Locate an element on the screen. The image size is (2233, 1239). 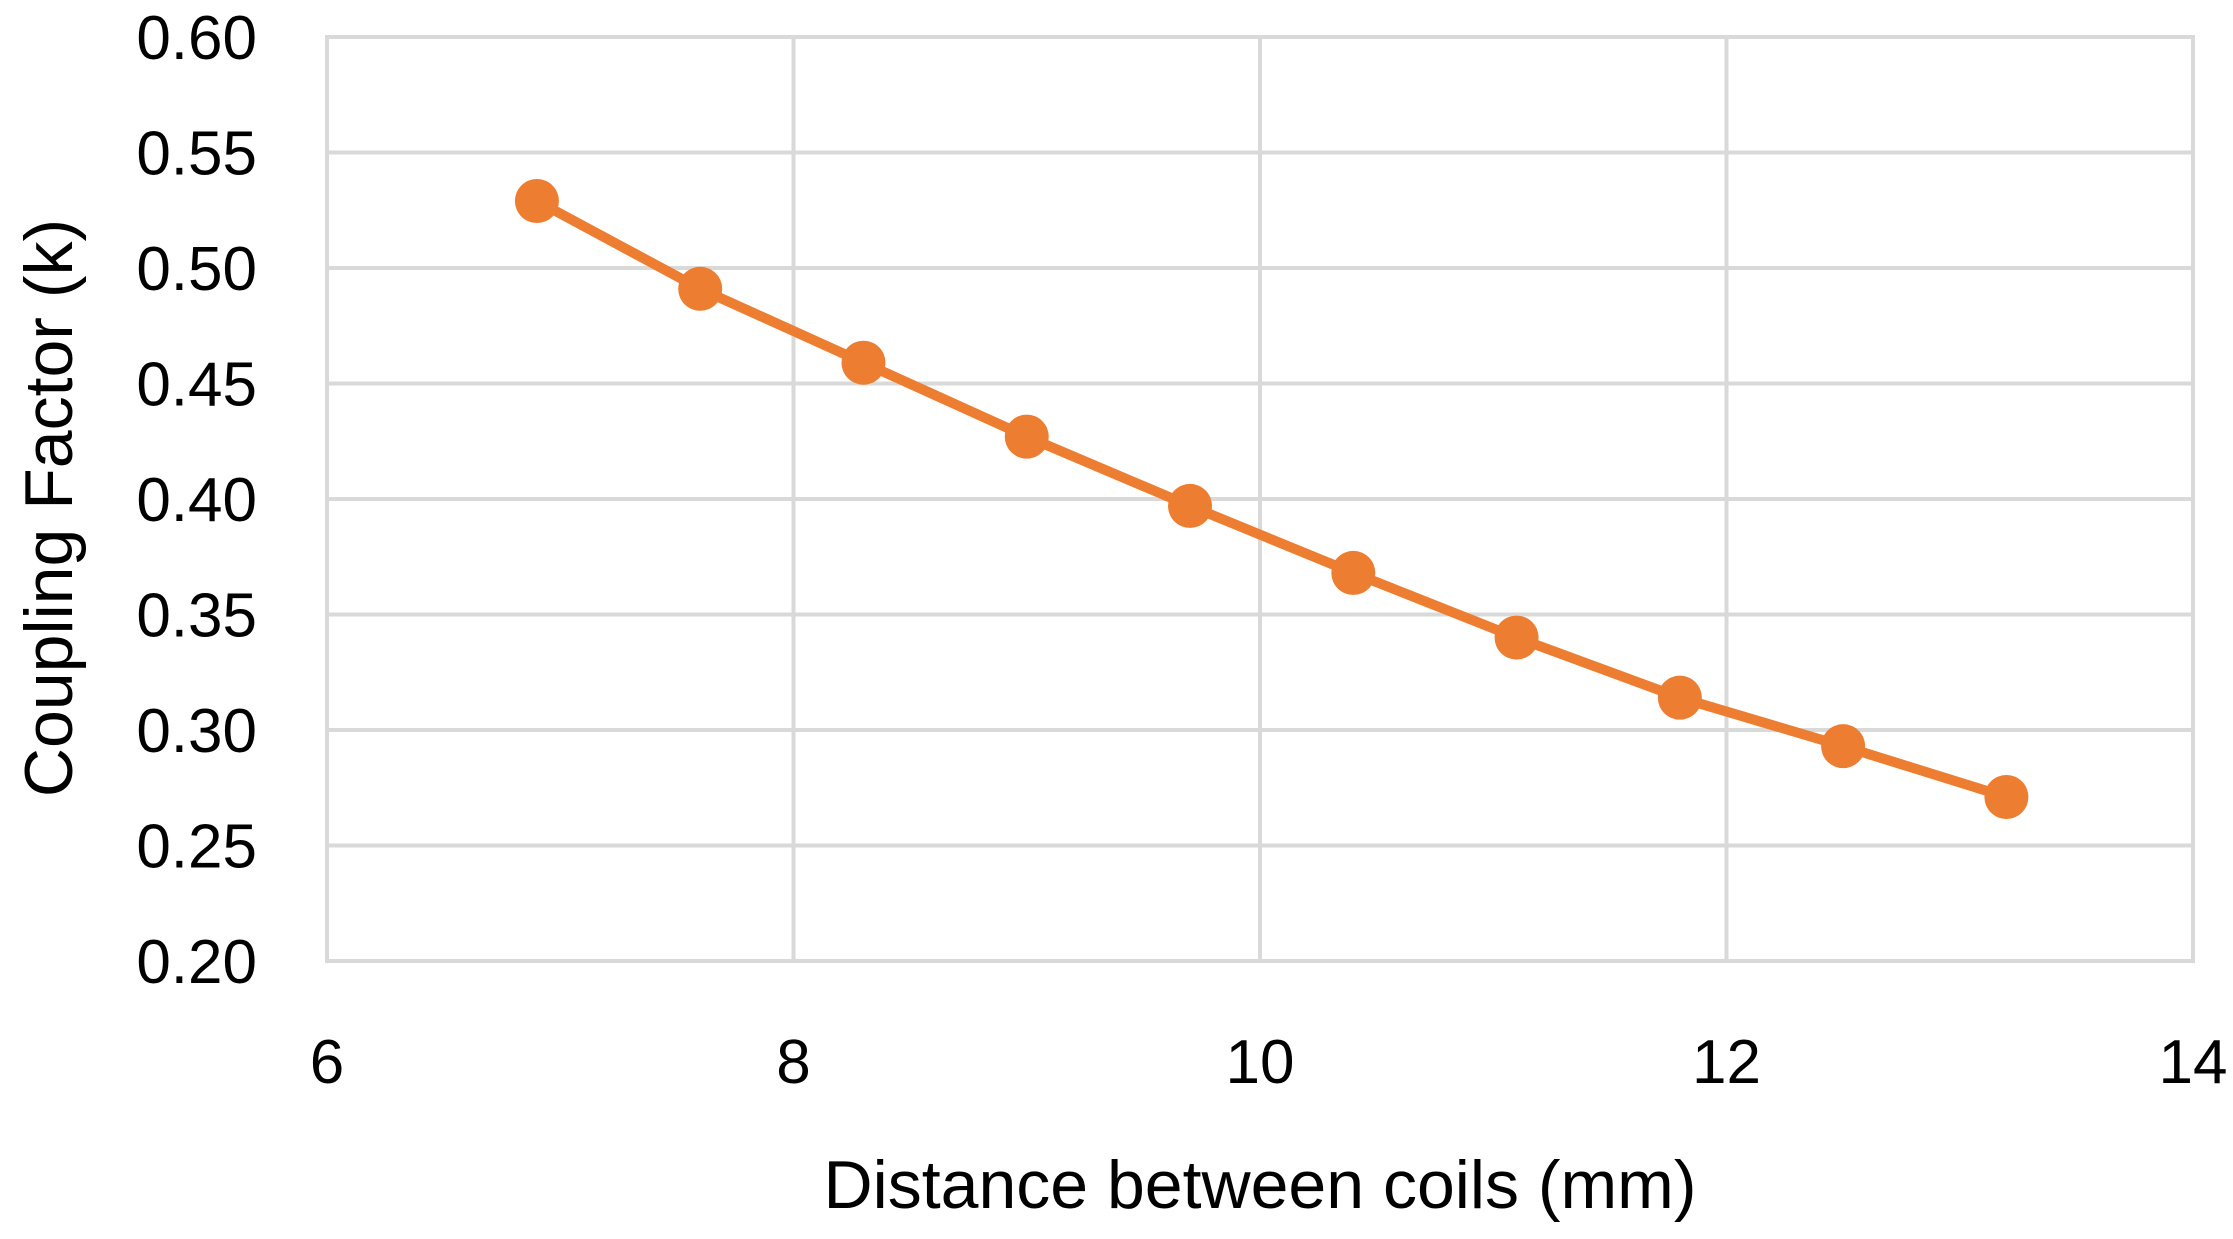
x-tick-label: 6 is located at coordinates (327, 1062).